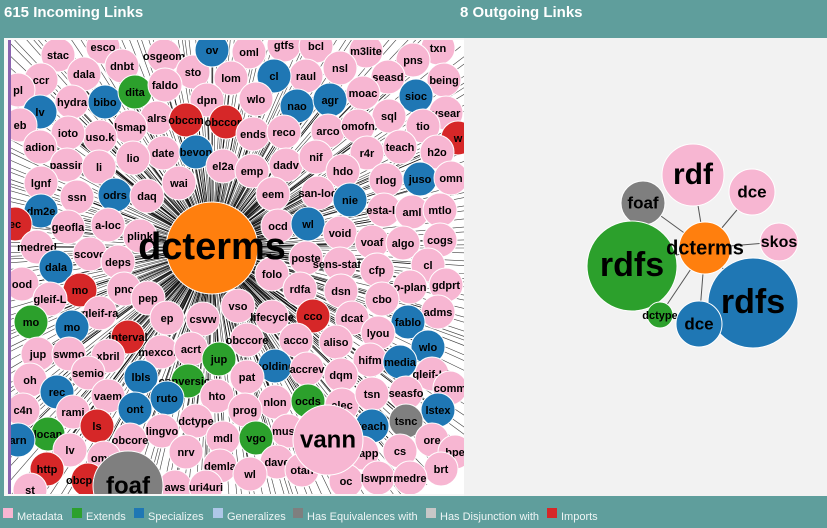  Describe the element at coordinates (660, 315) in the screenshot. I see `node: dctype` at that location.